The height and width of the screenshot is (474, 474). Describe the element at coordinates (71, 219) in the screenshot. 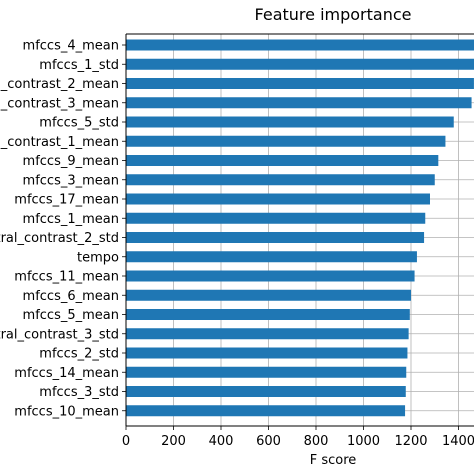

I see `y-tick-label: mfccs_1_mean` at that location.